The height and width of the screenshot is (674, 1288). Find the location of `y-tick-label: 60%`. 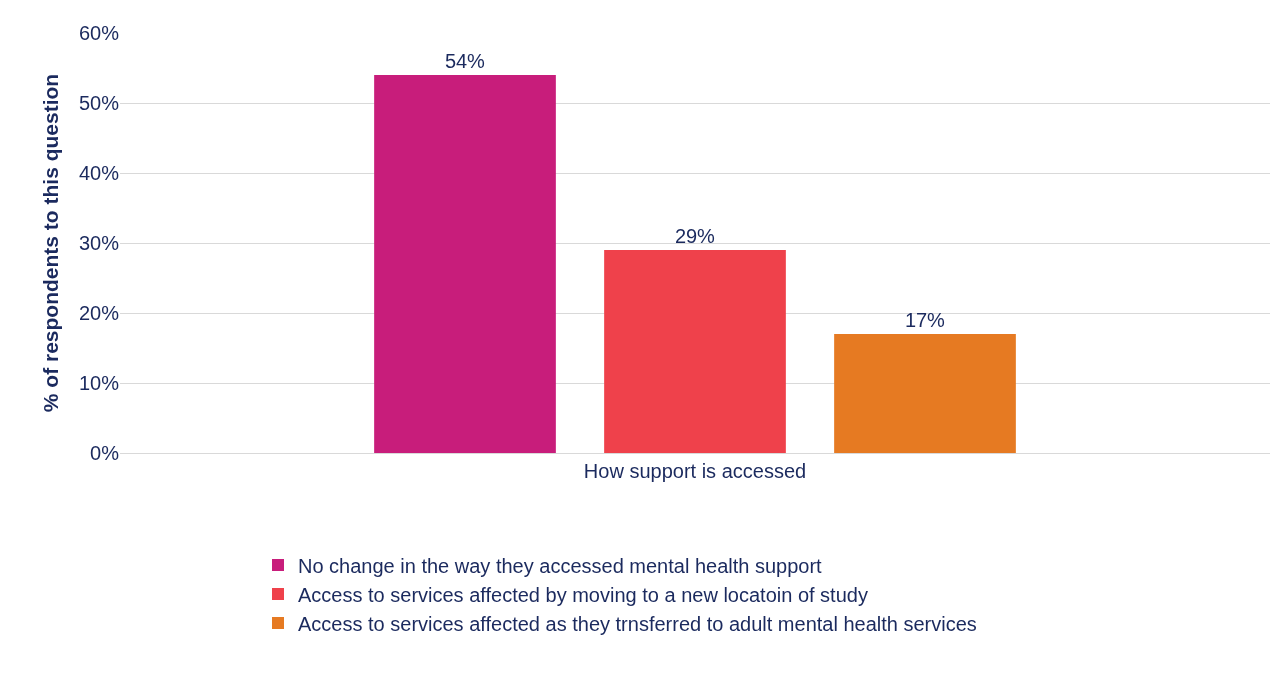

y-tick-label: 60% is located at coordinates (99, 33).